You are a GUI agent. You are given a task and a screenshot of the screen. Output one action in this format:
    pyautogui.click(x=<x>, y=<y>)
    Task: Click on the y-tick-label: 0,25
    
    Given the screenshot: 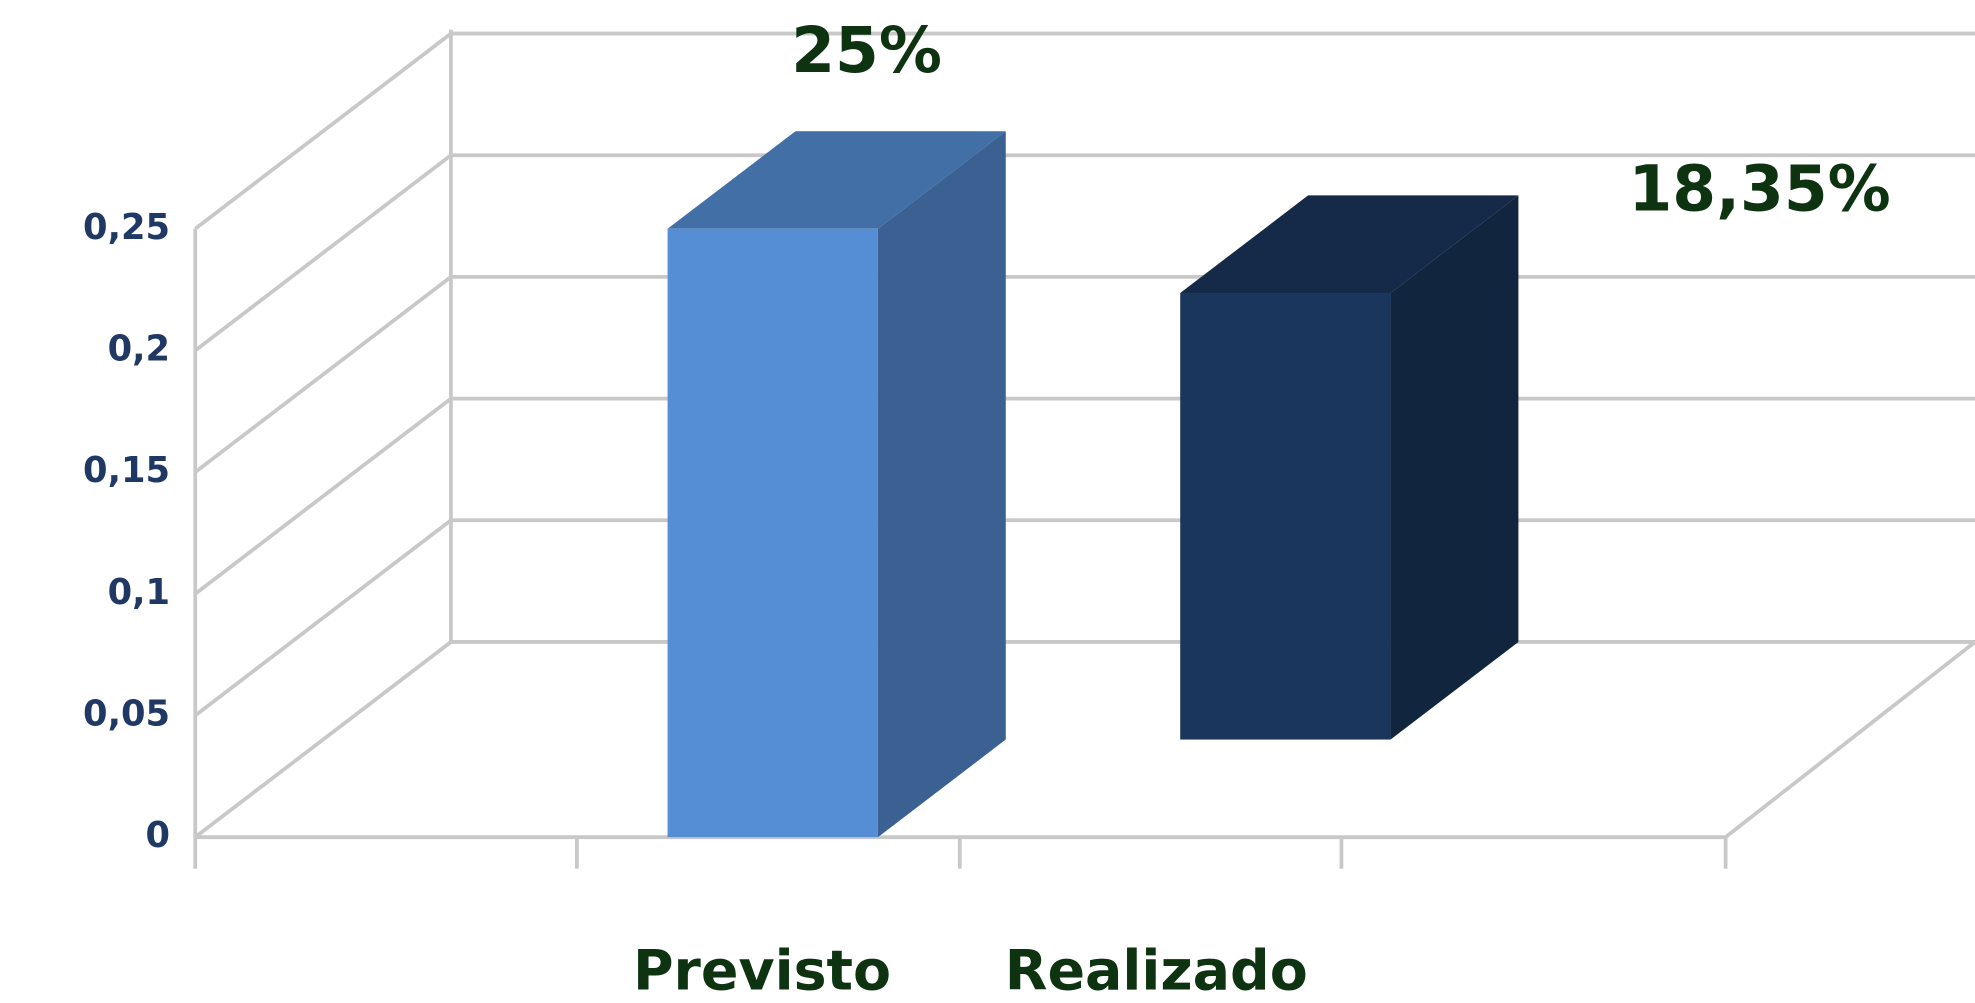 What is the action you would take?
    pyautogui.click(x=126, y=227)
    